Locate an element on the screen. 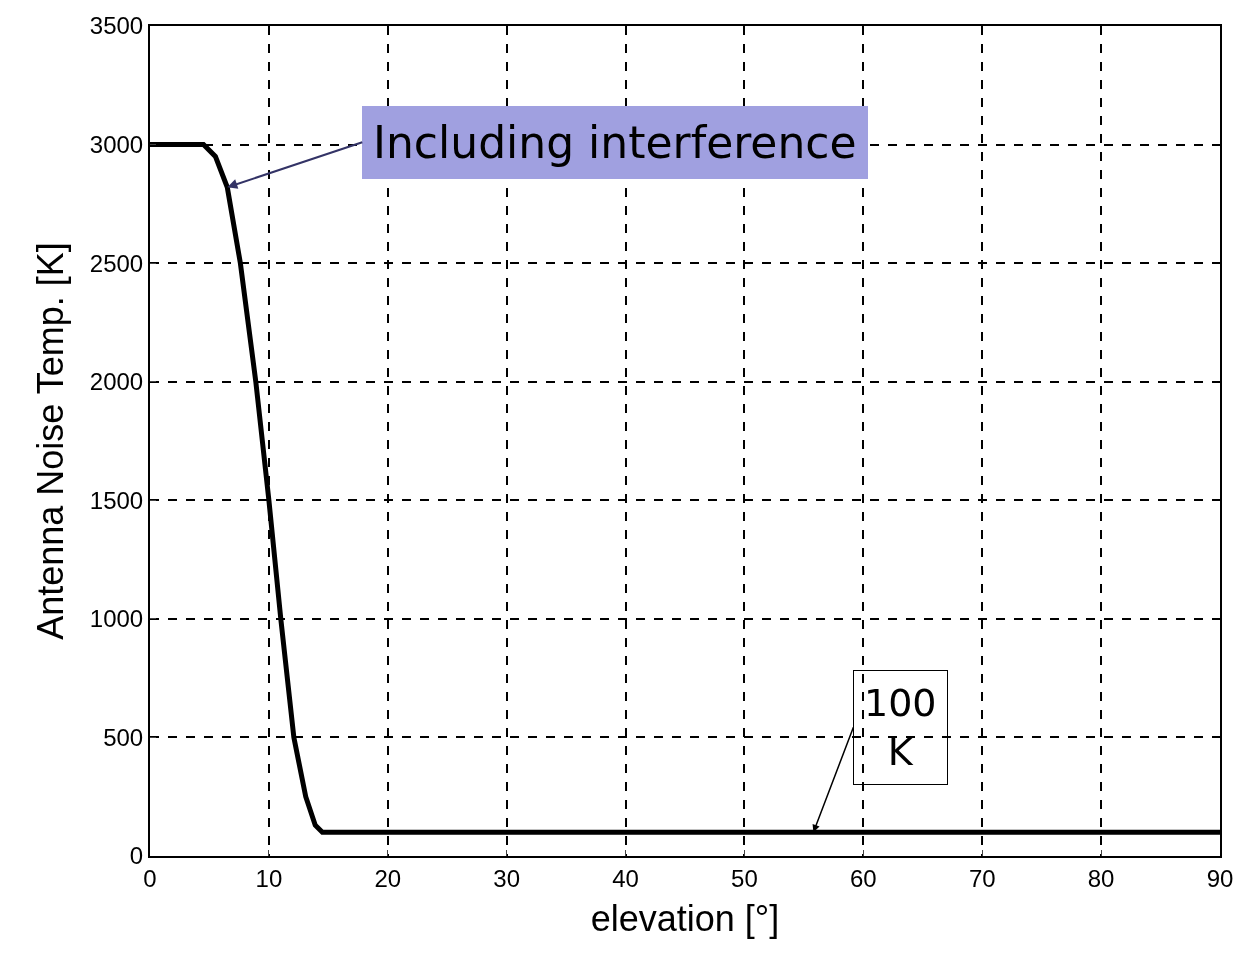 The width and height of the screenshot is (1245, 956). y-tick-label: 2500 is located at coordinates (116, 263).